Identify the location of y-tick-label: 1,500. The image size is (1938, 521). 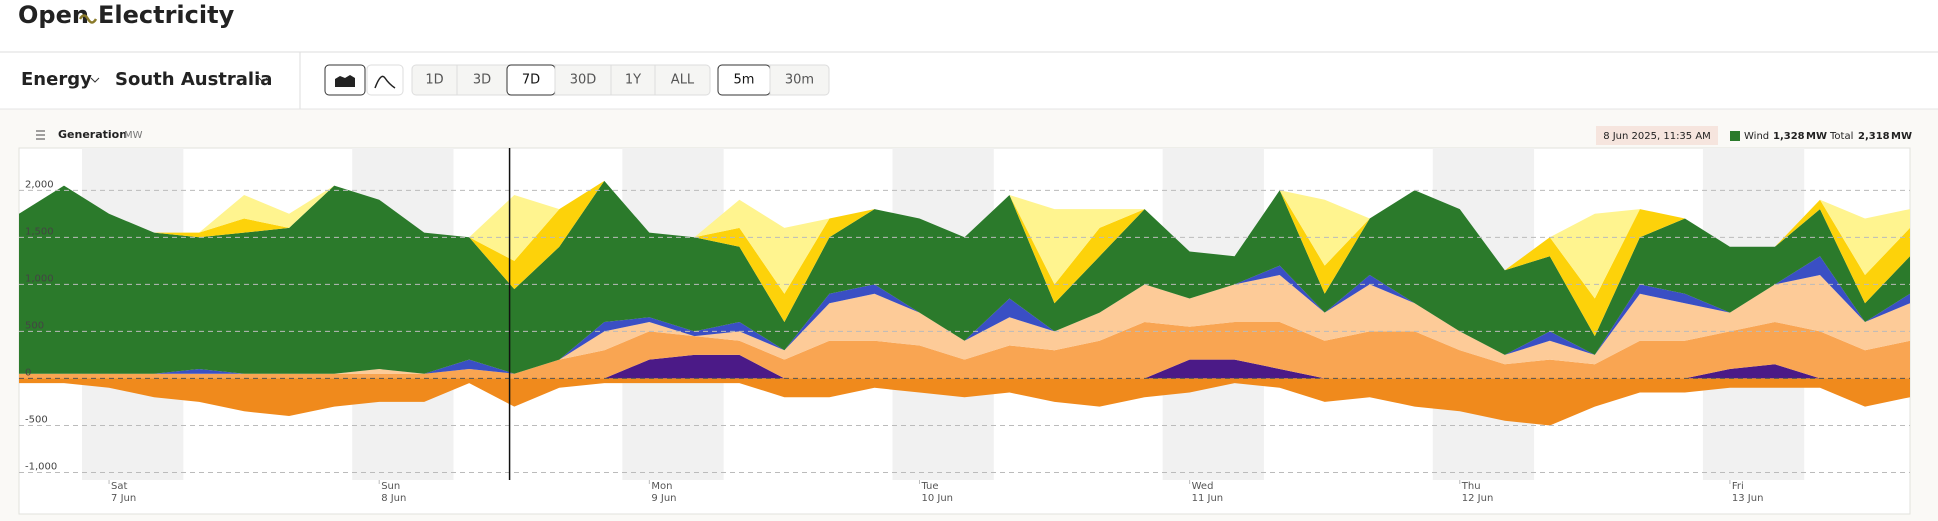
(39, 231).